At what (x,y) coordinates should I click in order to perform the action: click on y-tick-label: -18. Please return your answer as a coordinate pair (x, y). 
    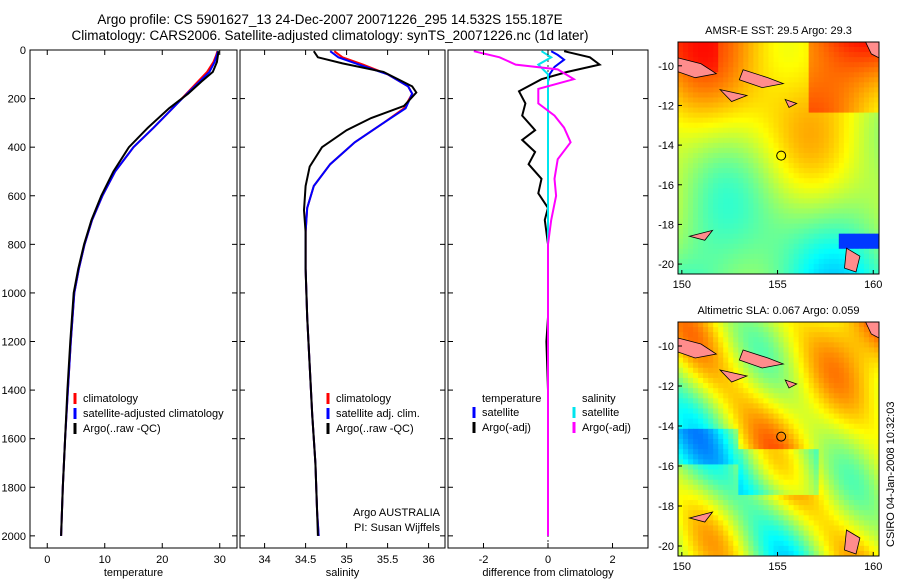
    Looking at the image, I should click on (666, 225).